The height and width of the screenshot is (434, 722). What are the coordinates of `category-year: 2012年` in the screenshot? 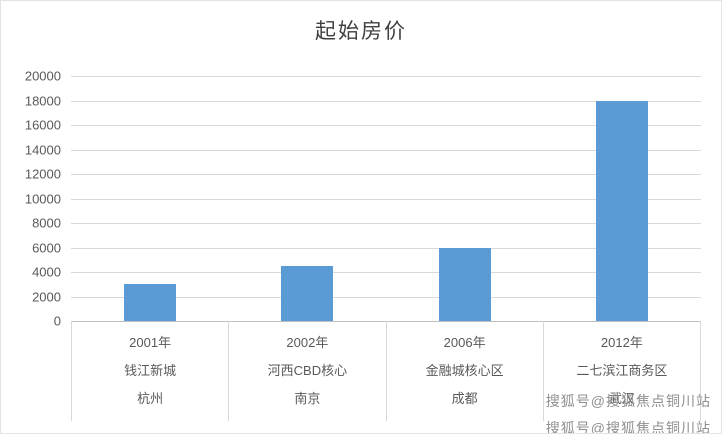 It's located at (621, 342).